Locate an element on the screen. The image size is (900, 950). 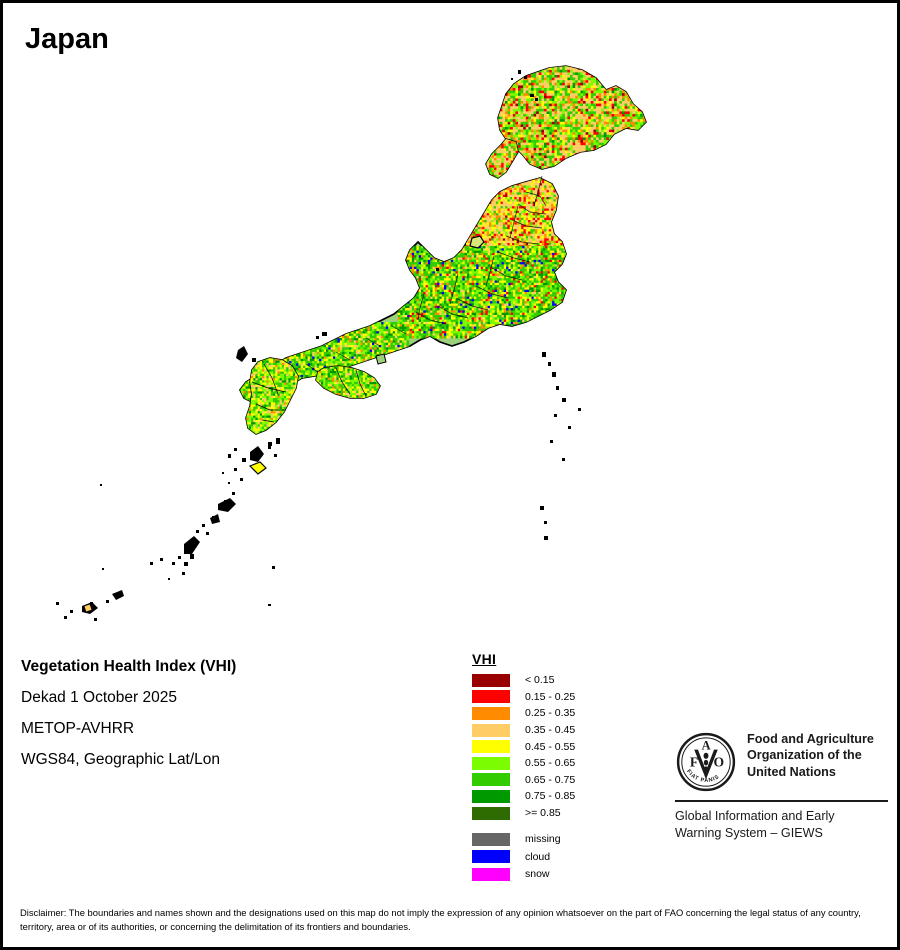
legend-label: snow is located at coordinates (537, 874).